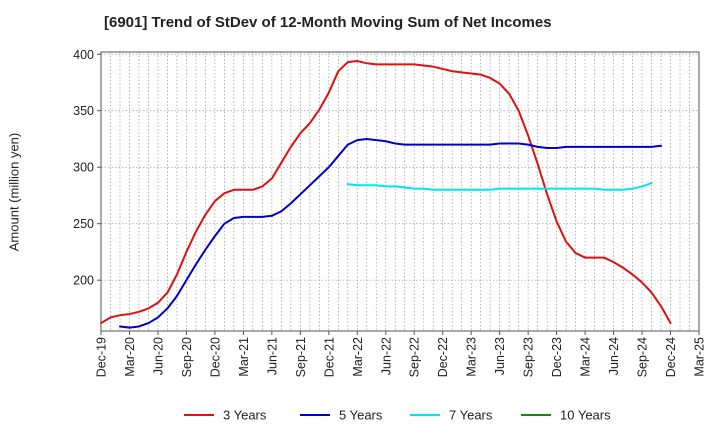  I want to click on x-tick-label: Jun-20, so click(158, 356).